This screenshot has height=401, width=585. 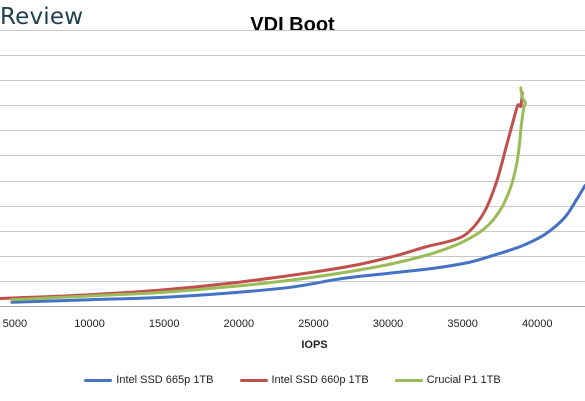 I want to click on x-tick-label: 25000, so click(x=313, y=324).